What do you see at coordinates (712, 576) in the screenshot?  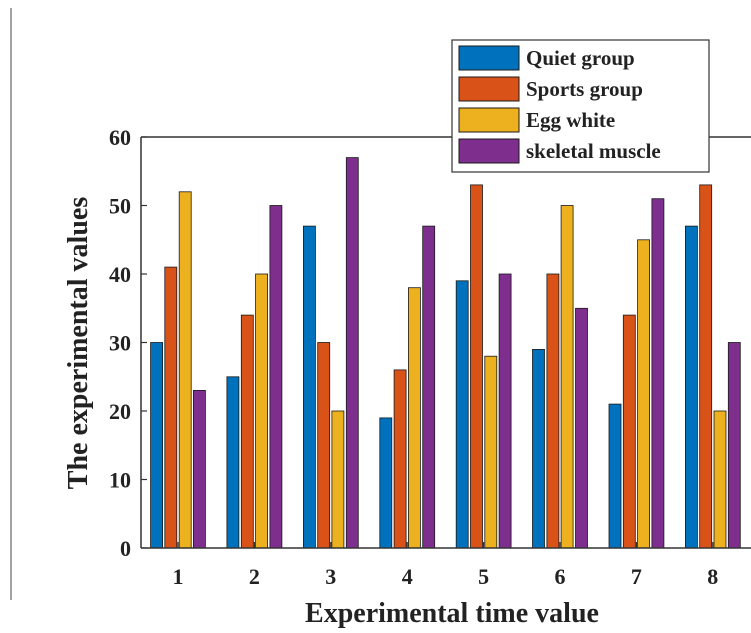 I see `x-tick-label: 8` at bounding box center [712, 576].